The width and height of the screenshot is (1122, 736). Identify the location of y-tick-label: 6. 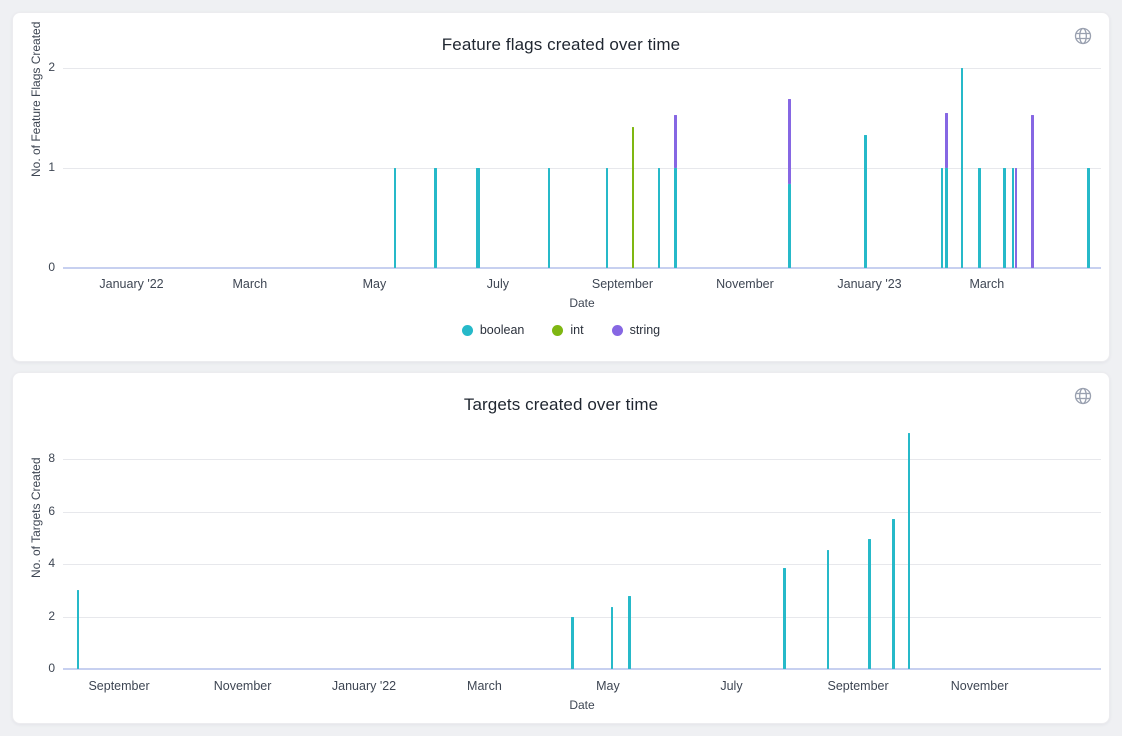
(51, 510).